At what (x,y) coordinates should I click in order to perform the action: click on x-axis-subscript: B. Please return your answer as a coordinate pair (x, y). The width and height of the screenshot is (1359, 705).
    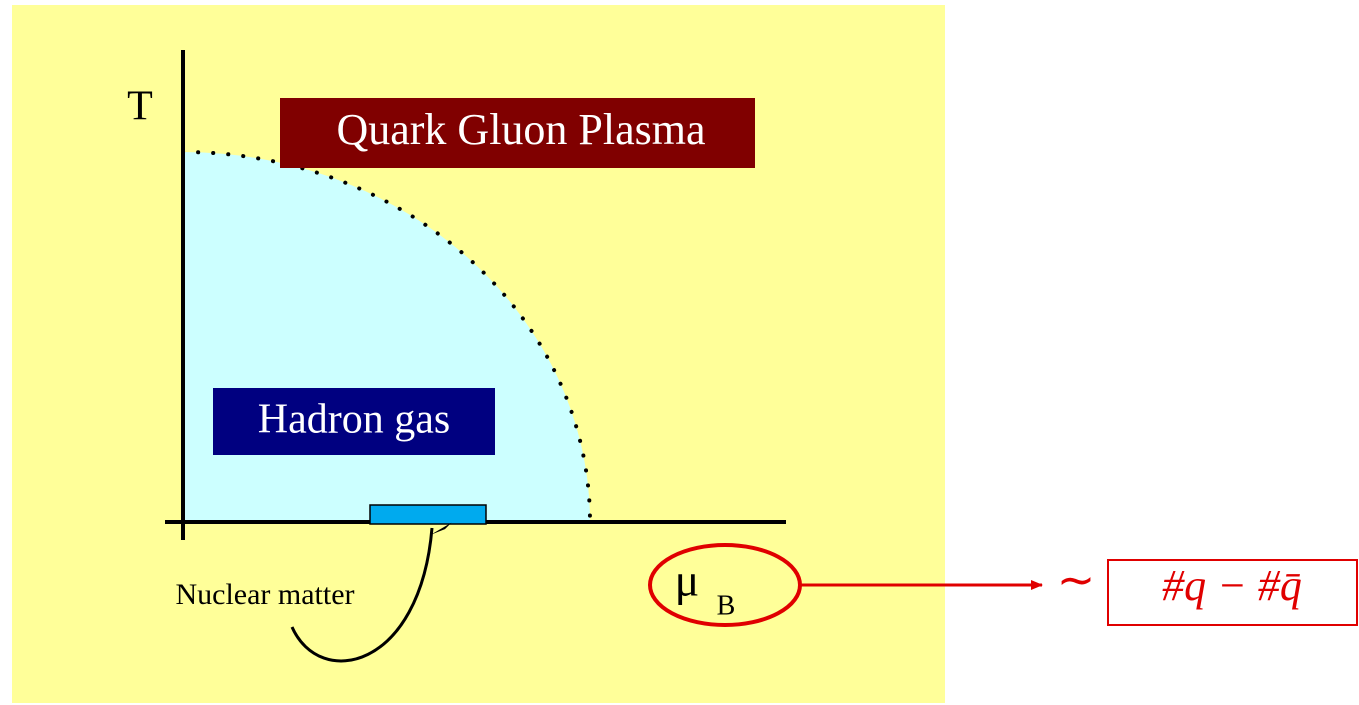
    Looking at the image, I should click on (726, 605).